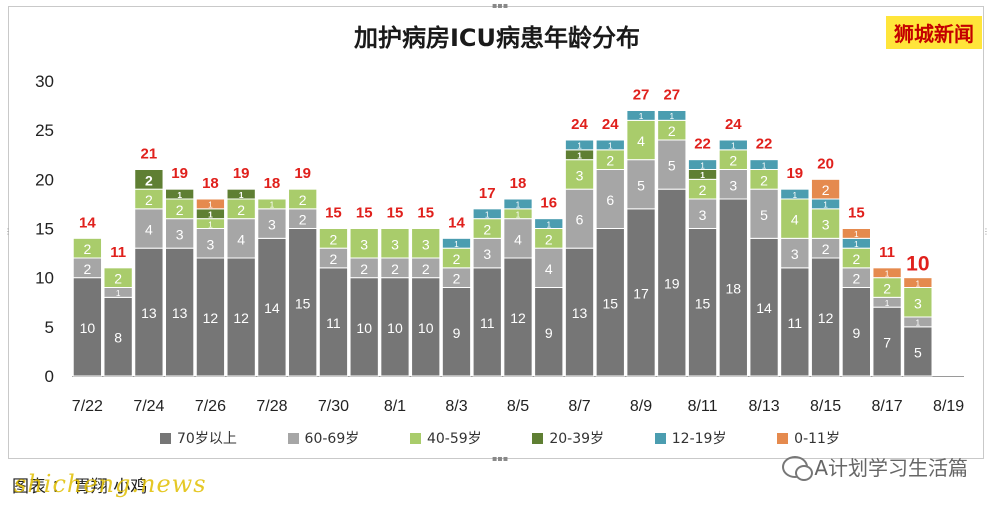  Describe the element at coordinates (672, 284) in the screenshot. I see `bar-value-label: 19` at that location.